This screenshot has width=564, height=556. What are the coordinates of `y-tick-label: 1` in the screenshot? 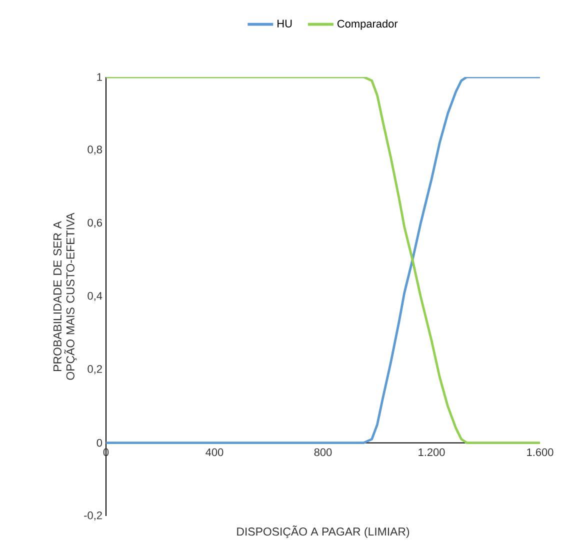 It's located at (99, 77).